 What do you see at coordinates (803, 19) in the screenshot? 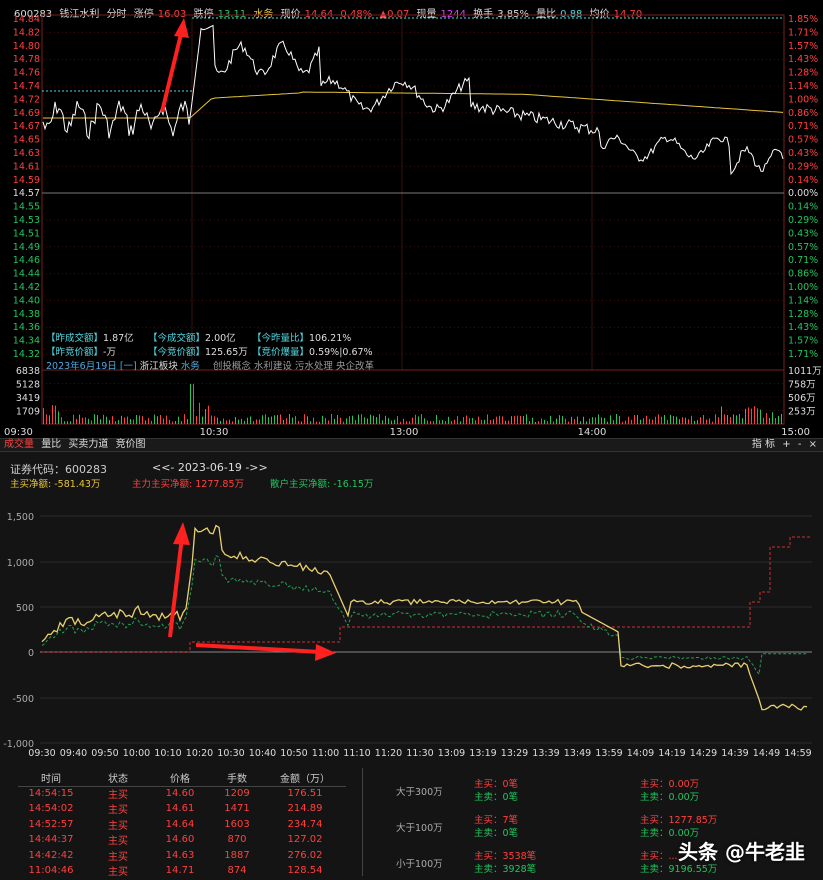
I see `pct-tick: 1.85%` at bounding box center [803, 19].